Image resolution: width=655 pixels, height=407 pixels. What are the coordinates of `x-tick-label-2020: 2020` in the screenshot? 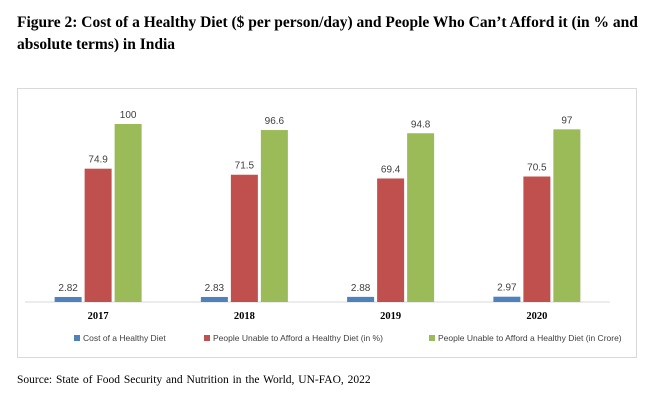 It's located at (536, 316).